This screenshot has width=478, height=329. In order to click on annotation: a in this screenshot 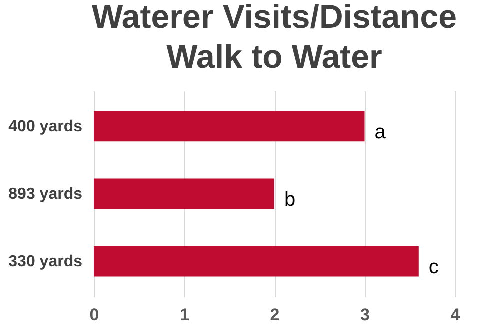, I will do `click(380, 132)`.